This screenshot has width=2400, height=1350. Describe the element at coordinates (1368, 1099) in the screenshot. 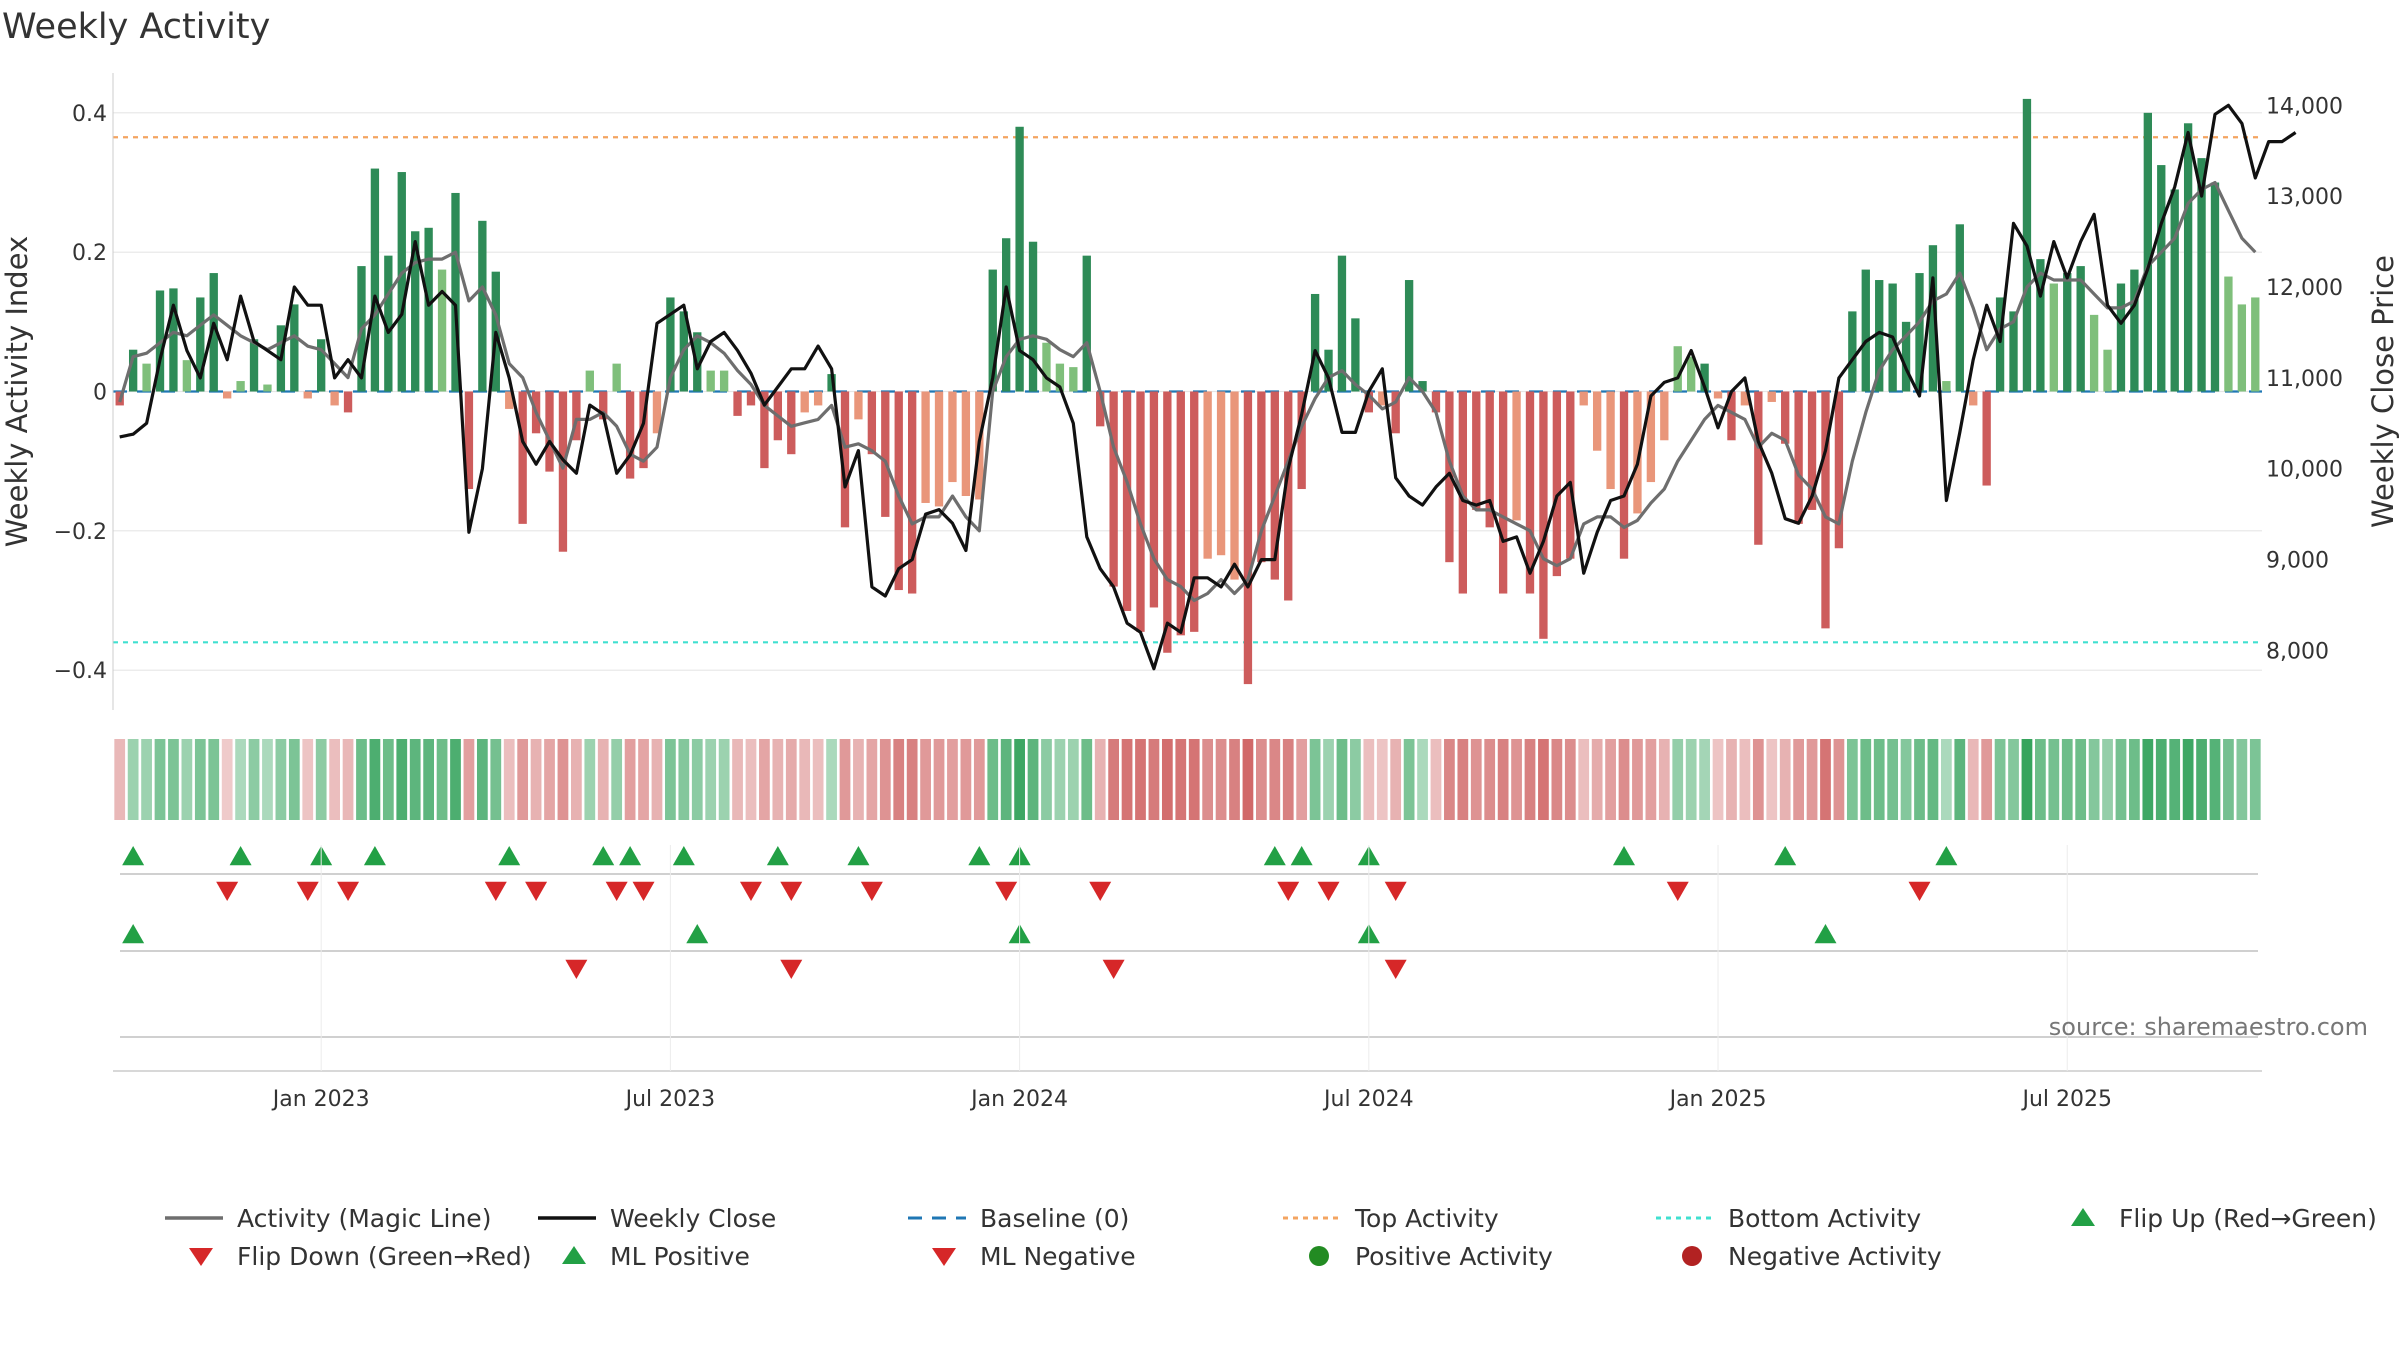

I see `x-tick-label: Jul 2024` at that location.